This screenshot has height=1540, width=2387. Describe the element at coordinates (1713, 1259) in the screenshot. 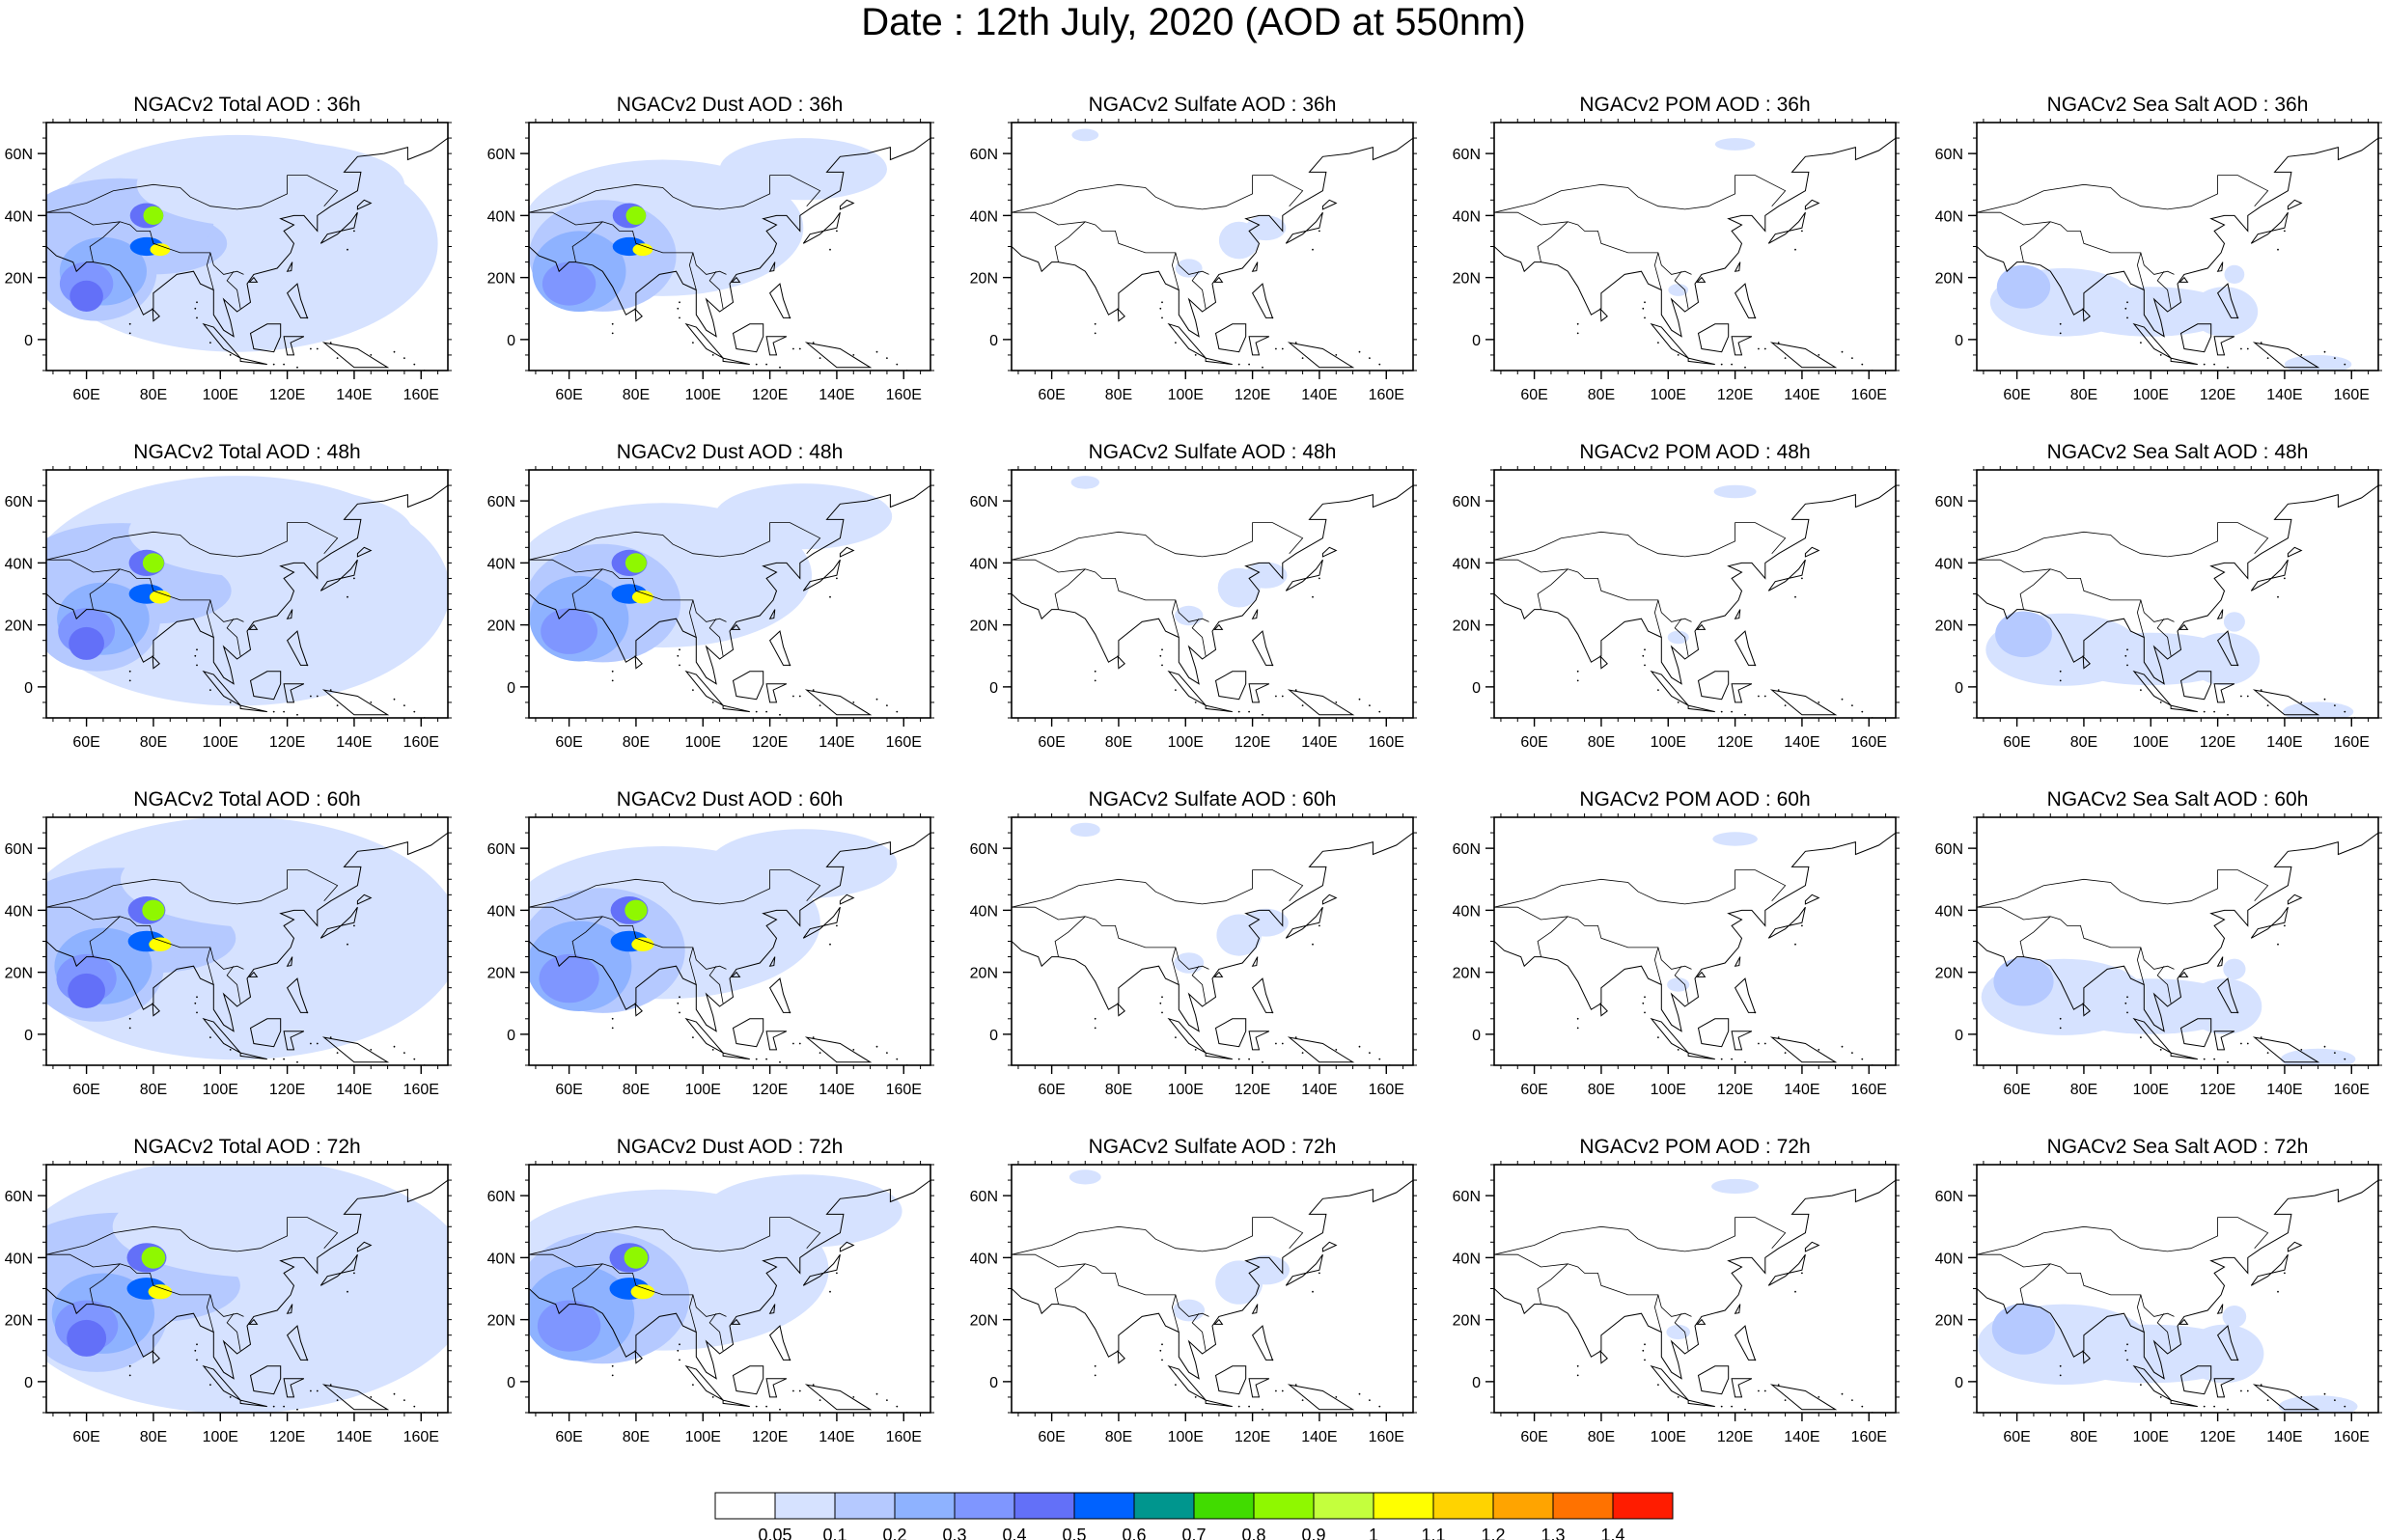

I see `aod-field` at that location.